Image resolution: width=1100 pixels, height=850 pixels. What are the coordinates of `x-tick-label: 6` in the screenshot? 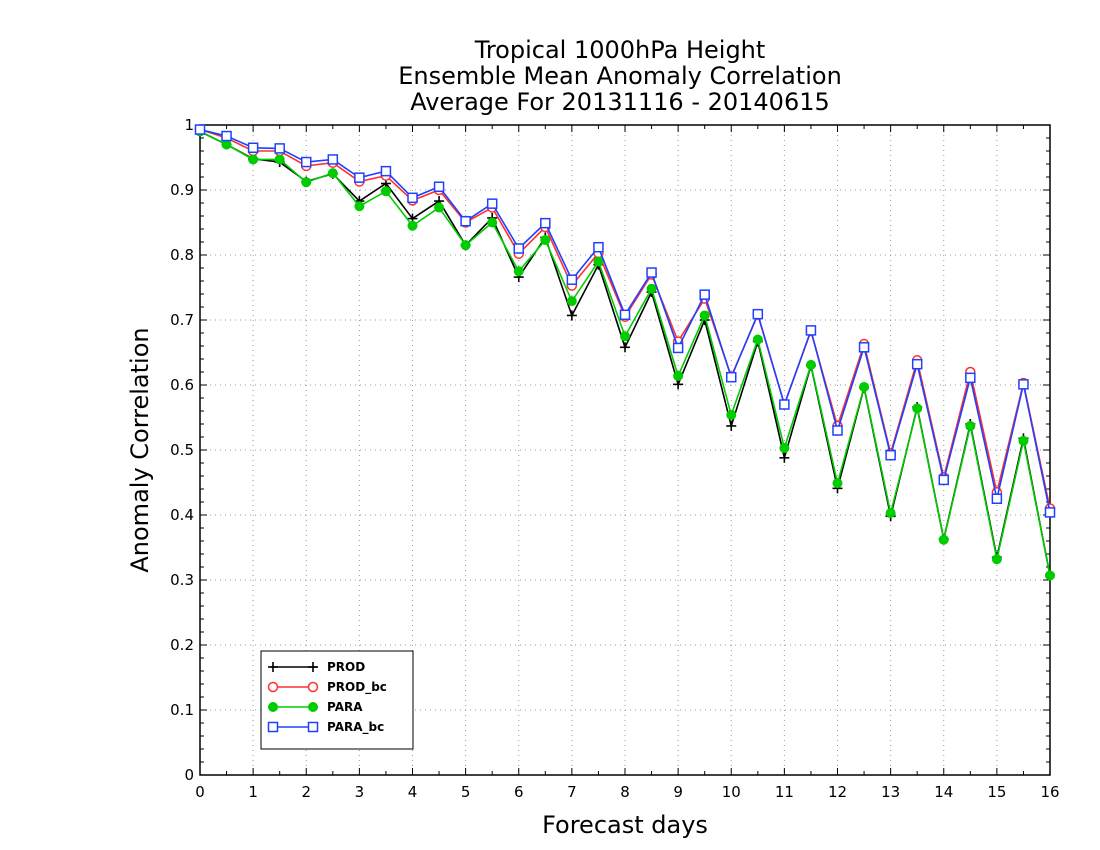 It's located at (519, 792).